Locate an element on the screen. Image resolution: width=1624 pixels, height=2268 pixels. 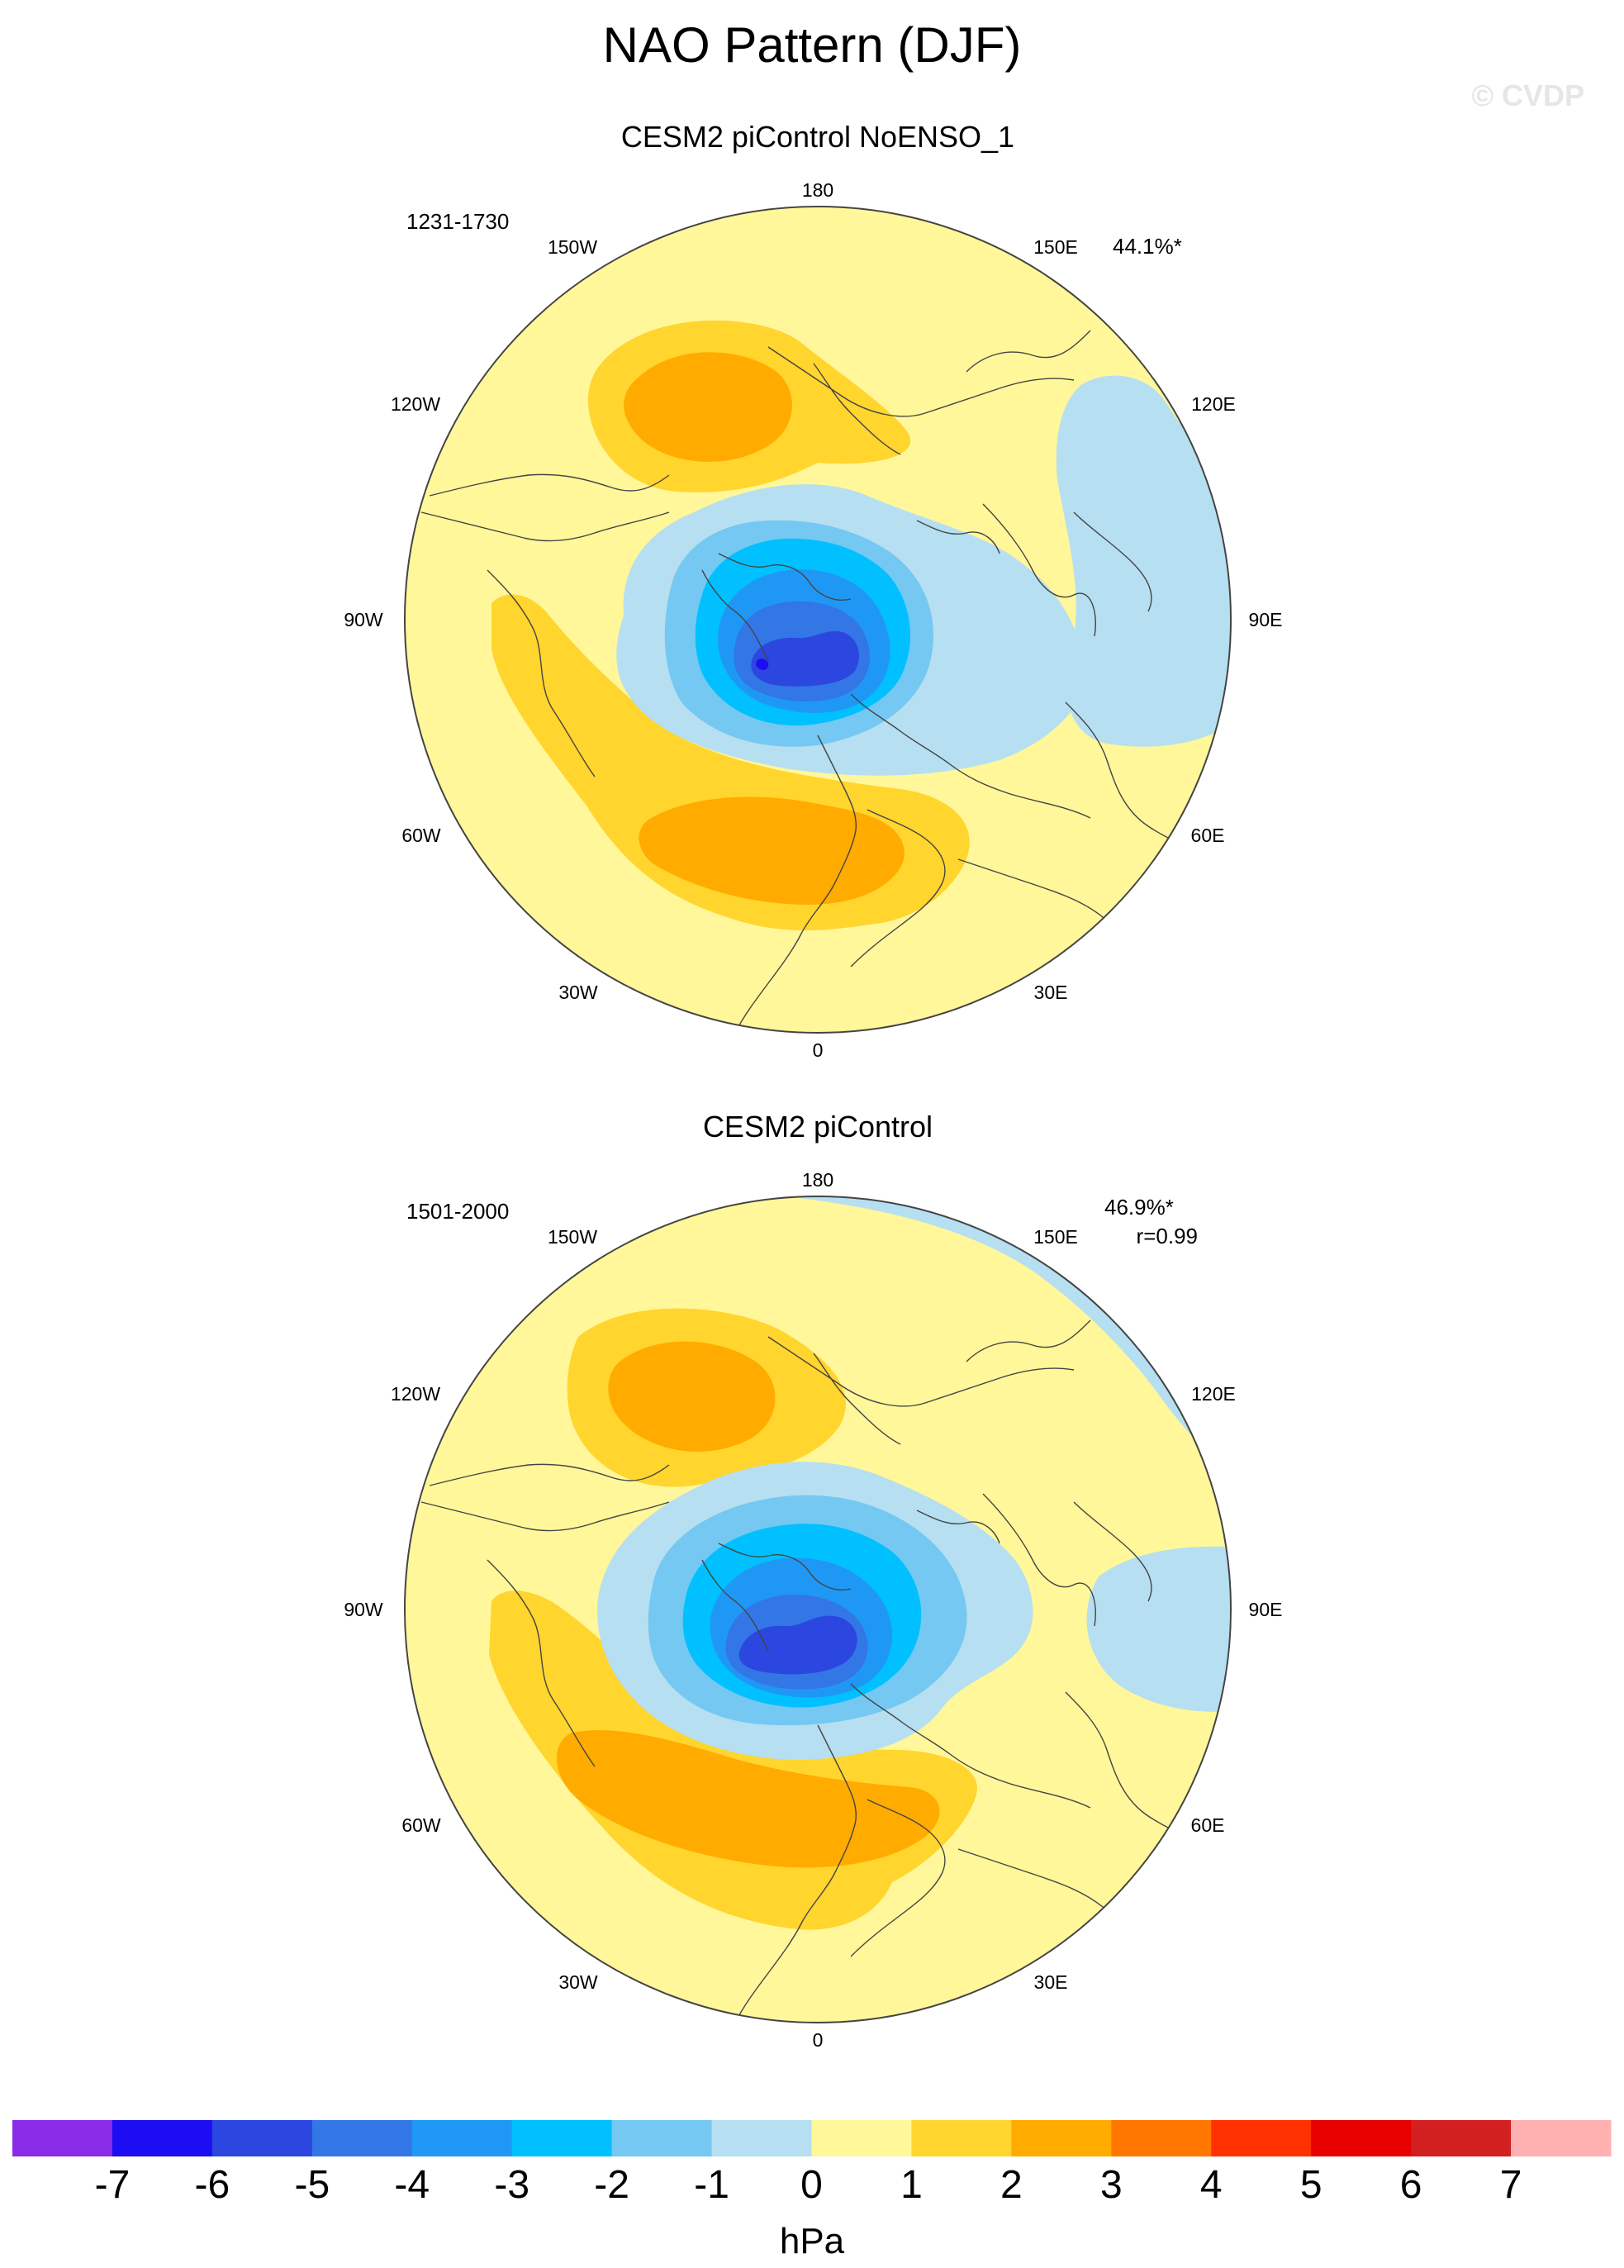
colorbar: -7 -6 -5 -4 -3 -2 -1 0 1 2 3 4 5 6 7 hPa is located at coordinates (812, 2190).